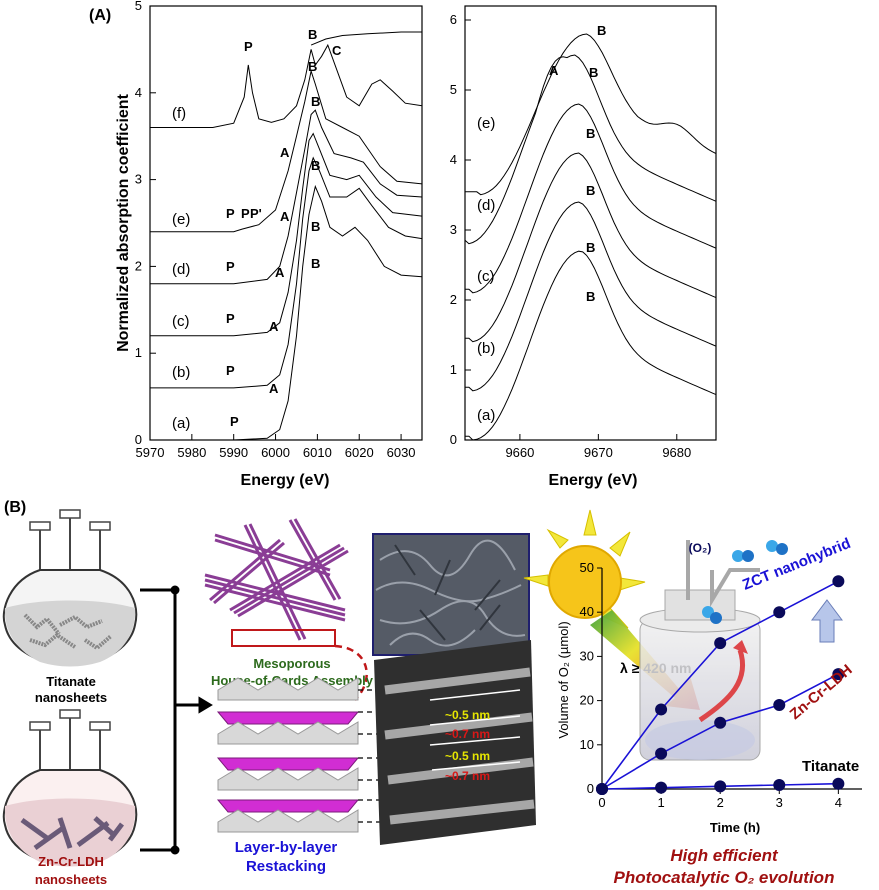  I want to click on spacing-3: ~0.5 nm, so click(467, 756).